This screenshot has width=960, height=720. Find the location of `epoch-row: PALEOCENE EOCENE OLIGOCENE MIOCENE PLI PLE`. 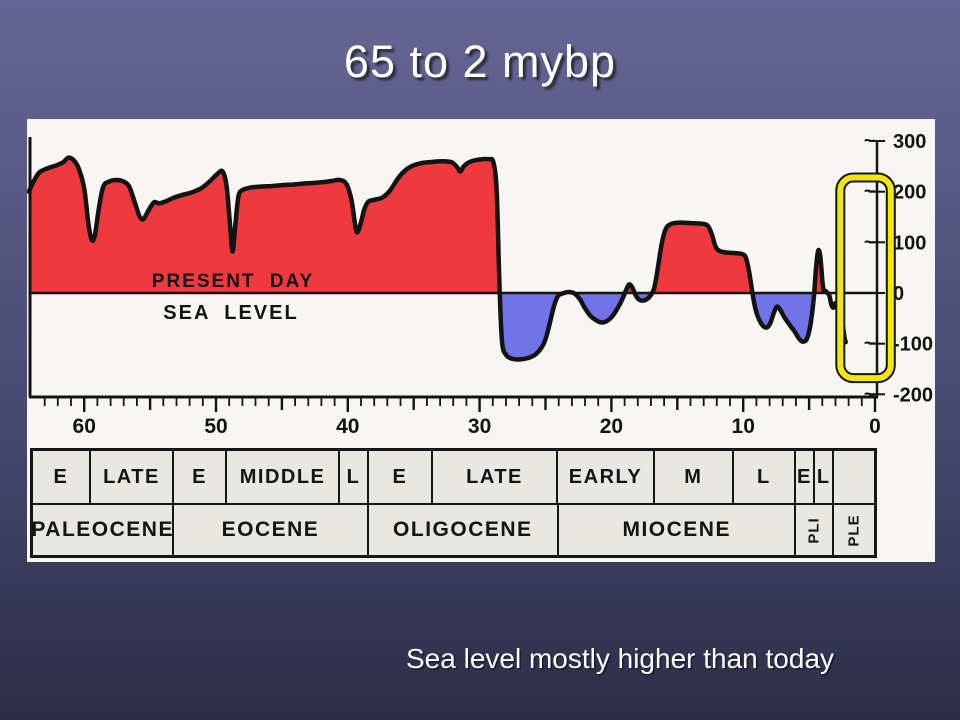

epoch-row: PALEOCENE EOCENE OLIGOCENE MIOCENE PLI PLE is located at coordinates (453, 530).